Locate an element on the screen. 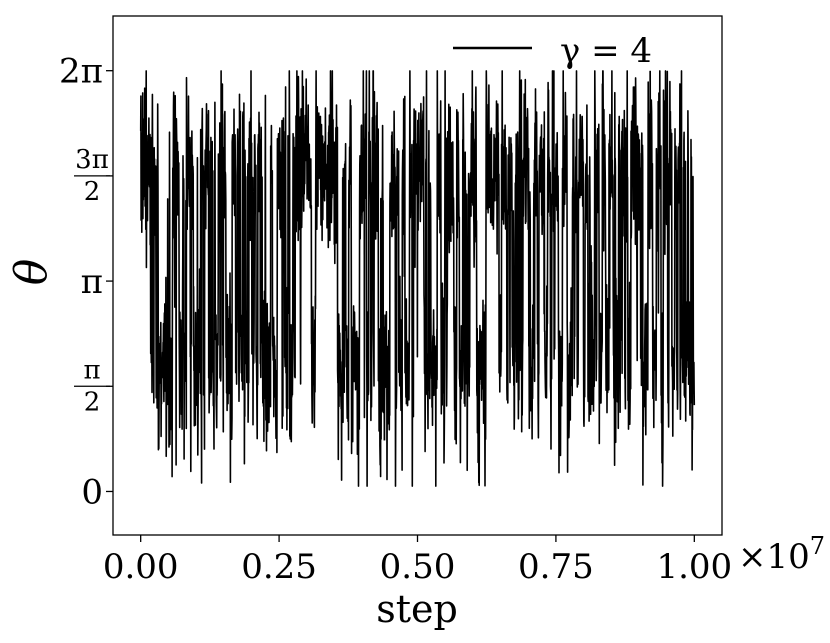 Image resolution: width=830 pixels, height=643 pixels. legend-label-gamma-4: γ = 4 is located at coordinates (606, 51).